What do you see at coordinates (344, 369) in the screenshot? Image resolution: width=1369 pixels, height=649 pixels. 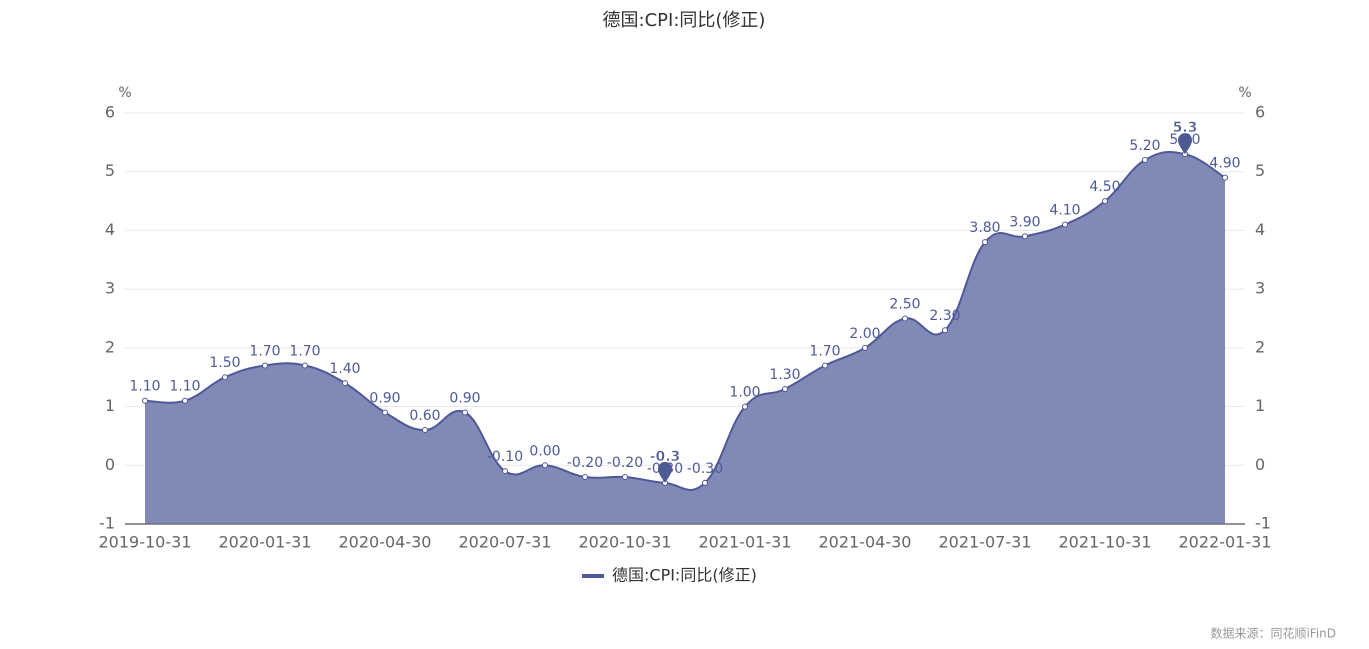 I see `data-label: 1.40` at bounding box center [344, 369].